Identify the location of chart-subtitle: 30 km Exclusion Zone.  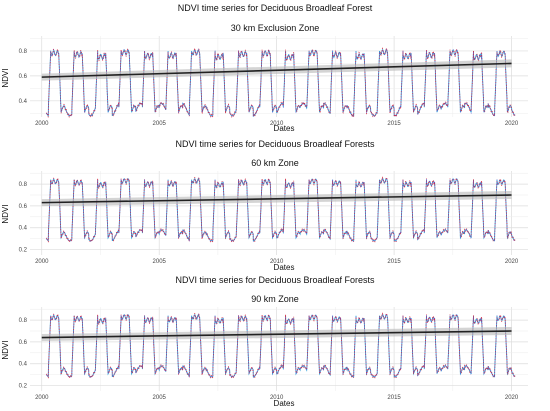
(275, 28).